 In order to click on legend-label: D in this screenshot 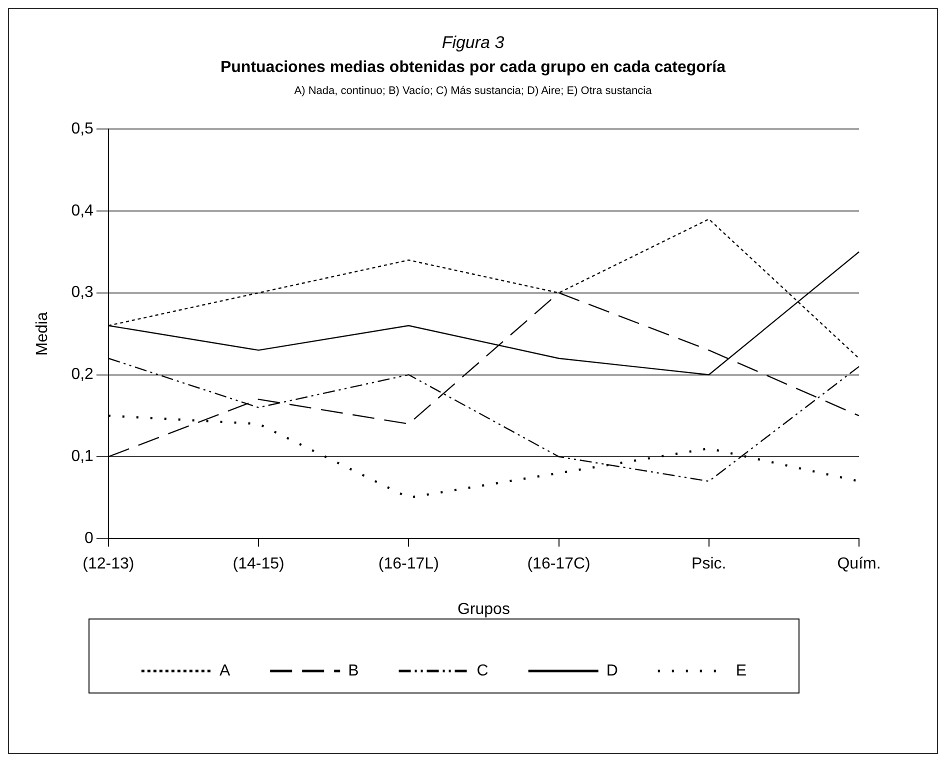, I will do `click(612, 671)`.